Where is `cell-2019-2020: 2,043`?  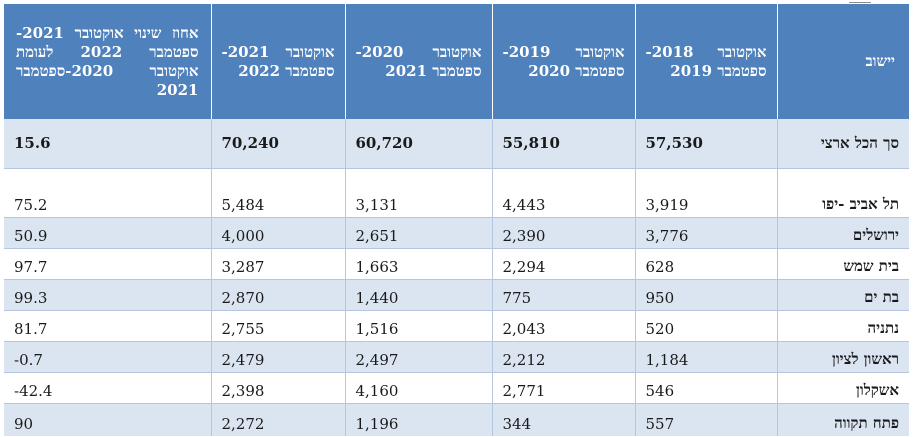 cell-2019-2020: 2,043 is located at coordinates (563, 326).